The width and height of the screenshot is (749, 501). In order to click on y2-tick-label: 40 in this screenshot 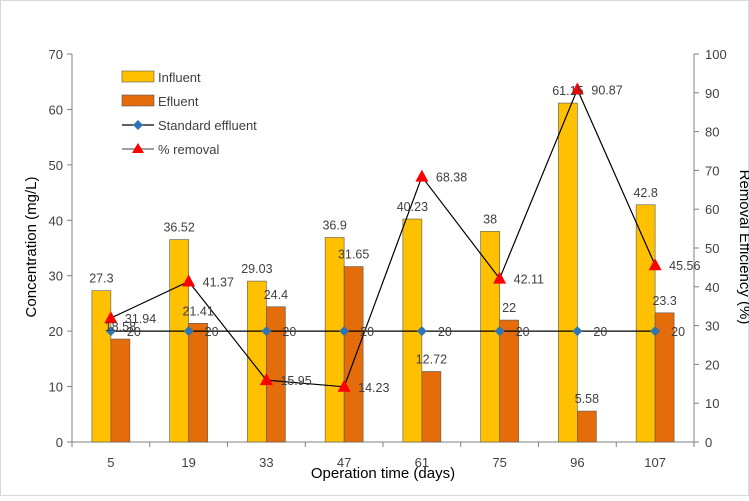, I will do `click(712, 287)`.